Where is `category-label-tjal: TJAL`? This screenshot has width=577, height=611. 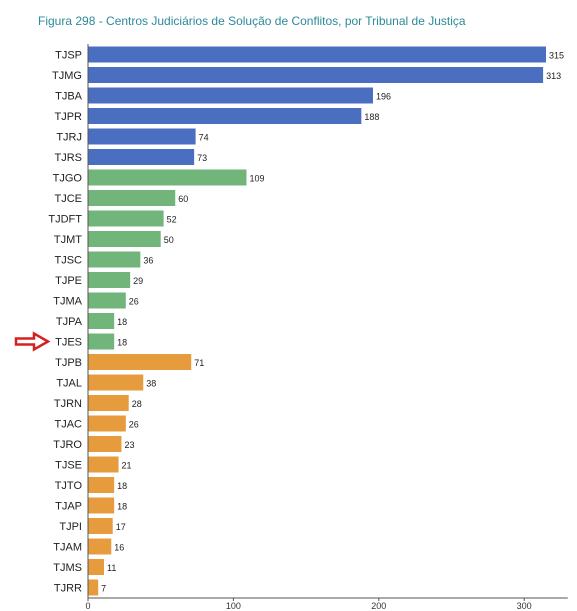
category-label-tjal: TJAL is located at coordinates (69, 384).